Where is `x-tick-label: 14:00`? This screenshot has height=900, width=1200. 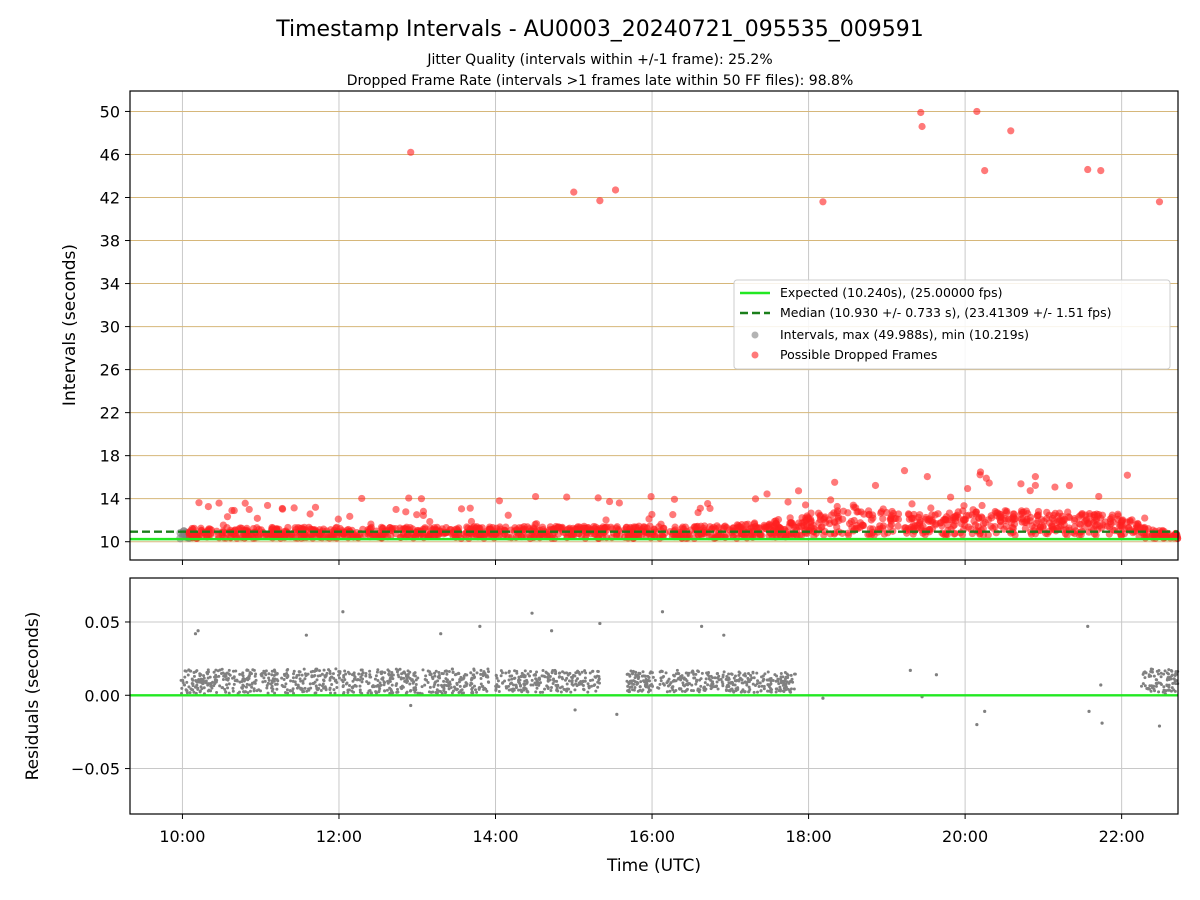 x-tick-label: 14:00 is located at coordinates (495, 836).